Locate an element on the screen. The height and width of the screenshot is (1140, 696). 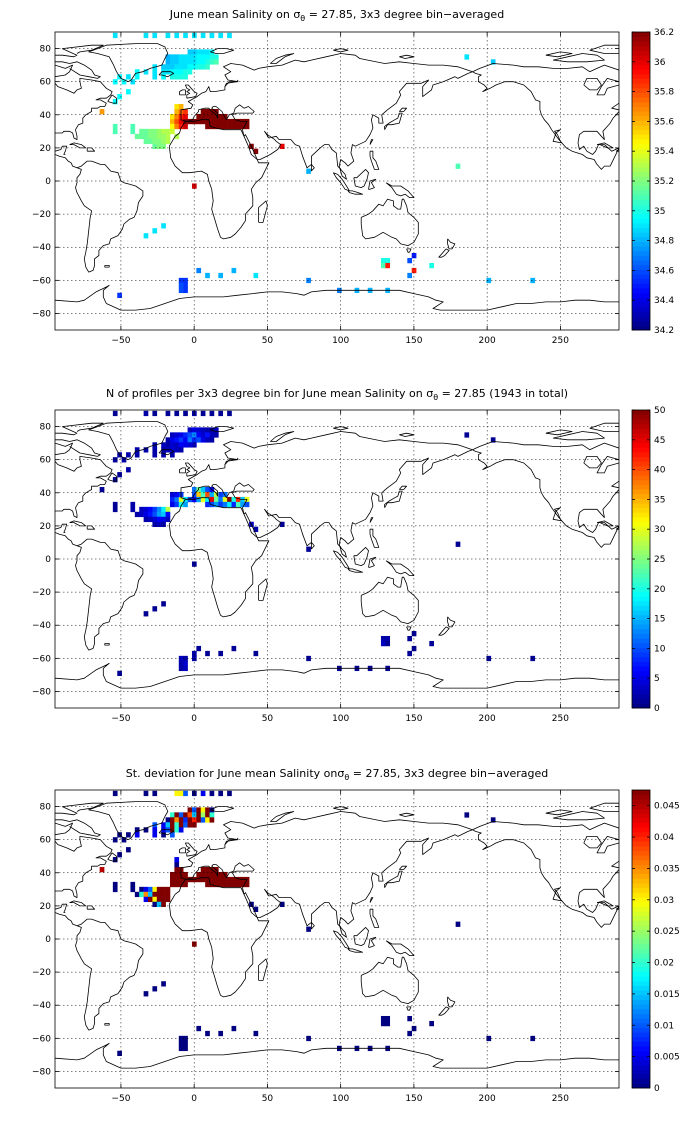
x-tick-label: 100 is located at coordinates (340, 341).